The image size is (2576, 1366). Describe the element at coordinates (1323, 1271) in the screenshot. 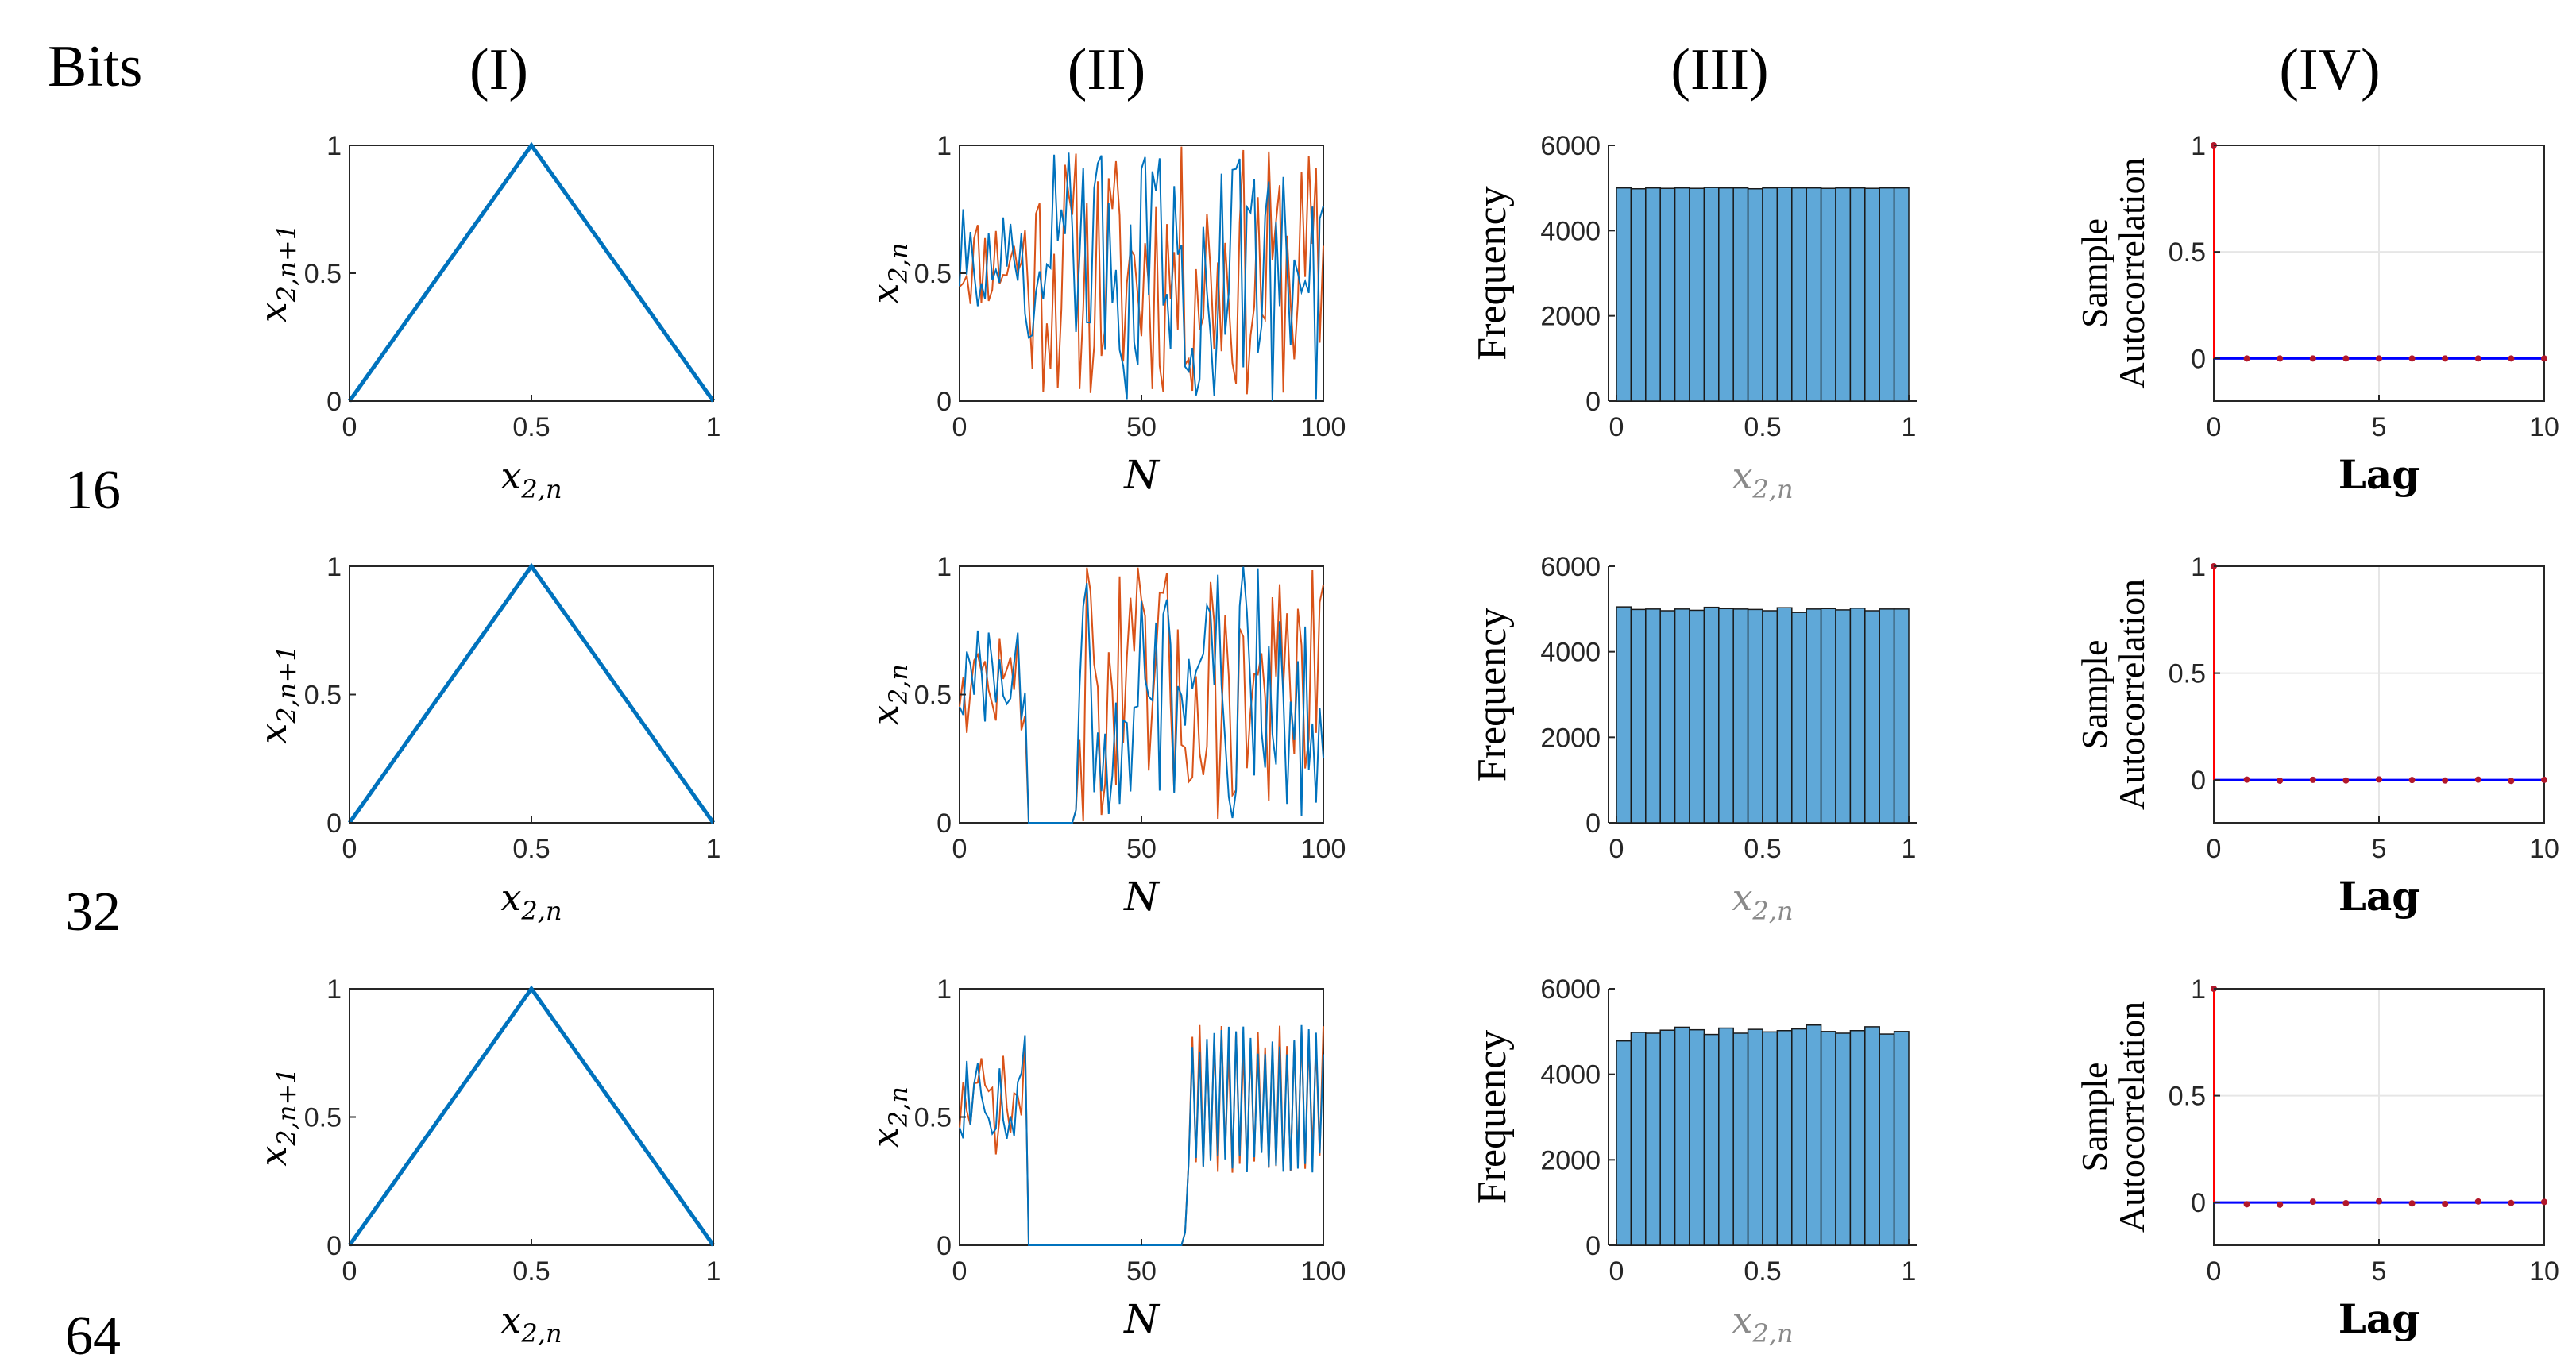

I see `trajectory-panel-3-xtick-label: 100` at that location.